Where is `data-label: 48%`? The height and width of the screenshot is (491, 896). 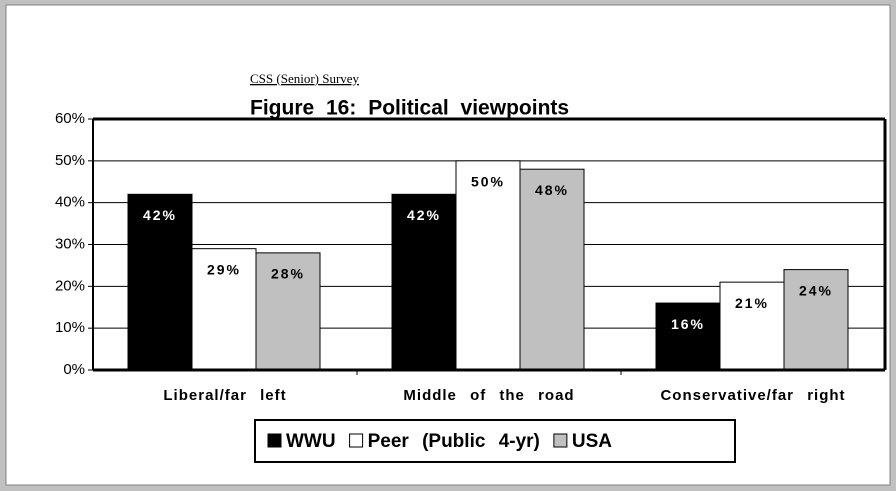 data-label: 48% is located at coordinates (552, 190).